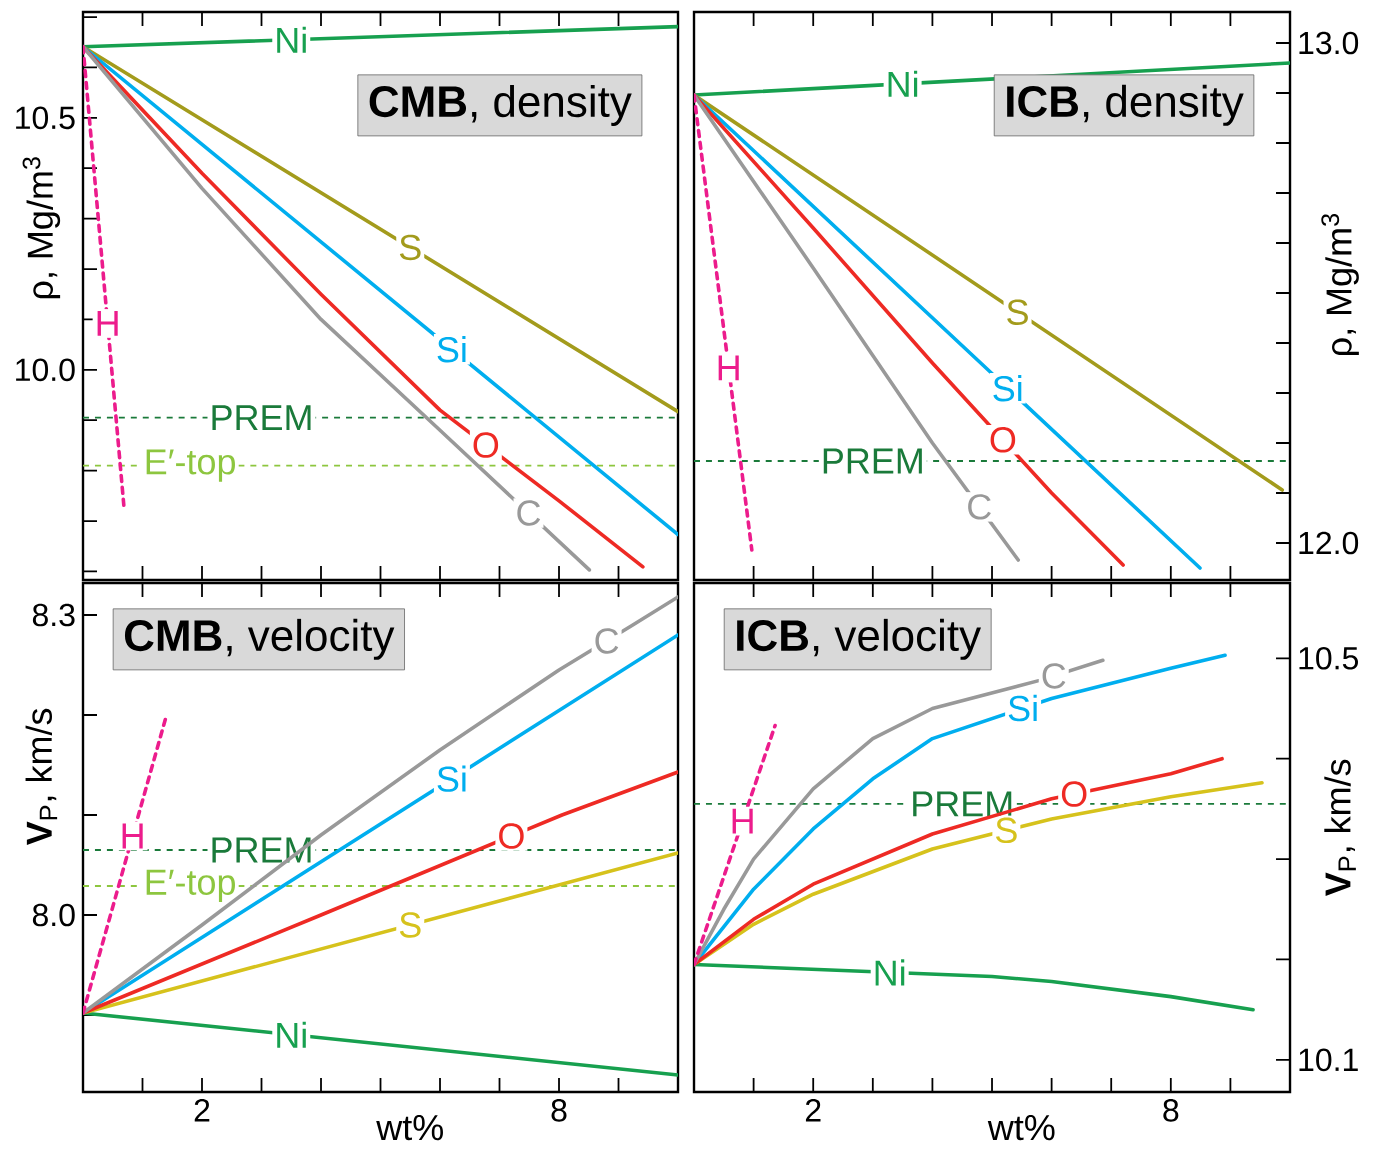 The width and height of the screenshot is (1378, 1149). What do you see at coordinates (1329, 543) in the screenshot?
I see `y-tick-label: 12.0` at bounding box center [1329, 543].